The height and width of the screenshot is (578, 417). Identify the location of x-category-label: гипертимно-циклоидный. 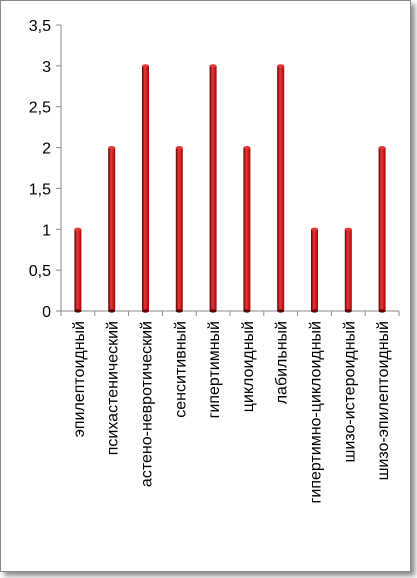
(316, 412).